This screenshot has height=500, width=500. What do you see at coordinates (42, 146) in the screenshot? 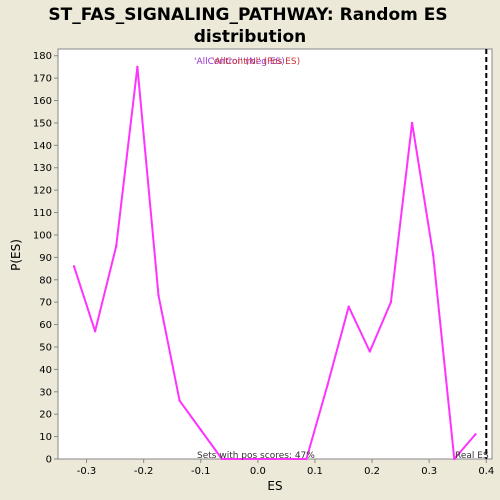
I see `y-tick-label: 140` at bounding box center [42, 146].